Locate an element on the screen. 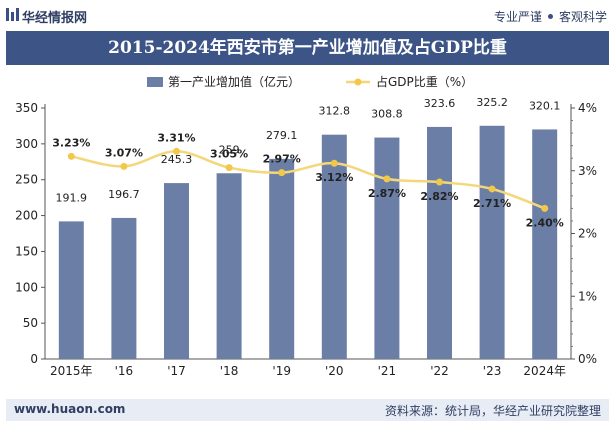 This screenshot has width=615, height=427. chart-title: 2015-2024年西安市第一产业增加值及占GDP比重 is located at coordinates (307, 48).